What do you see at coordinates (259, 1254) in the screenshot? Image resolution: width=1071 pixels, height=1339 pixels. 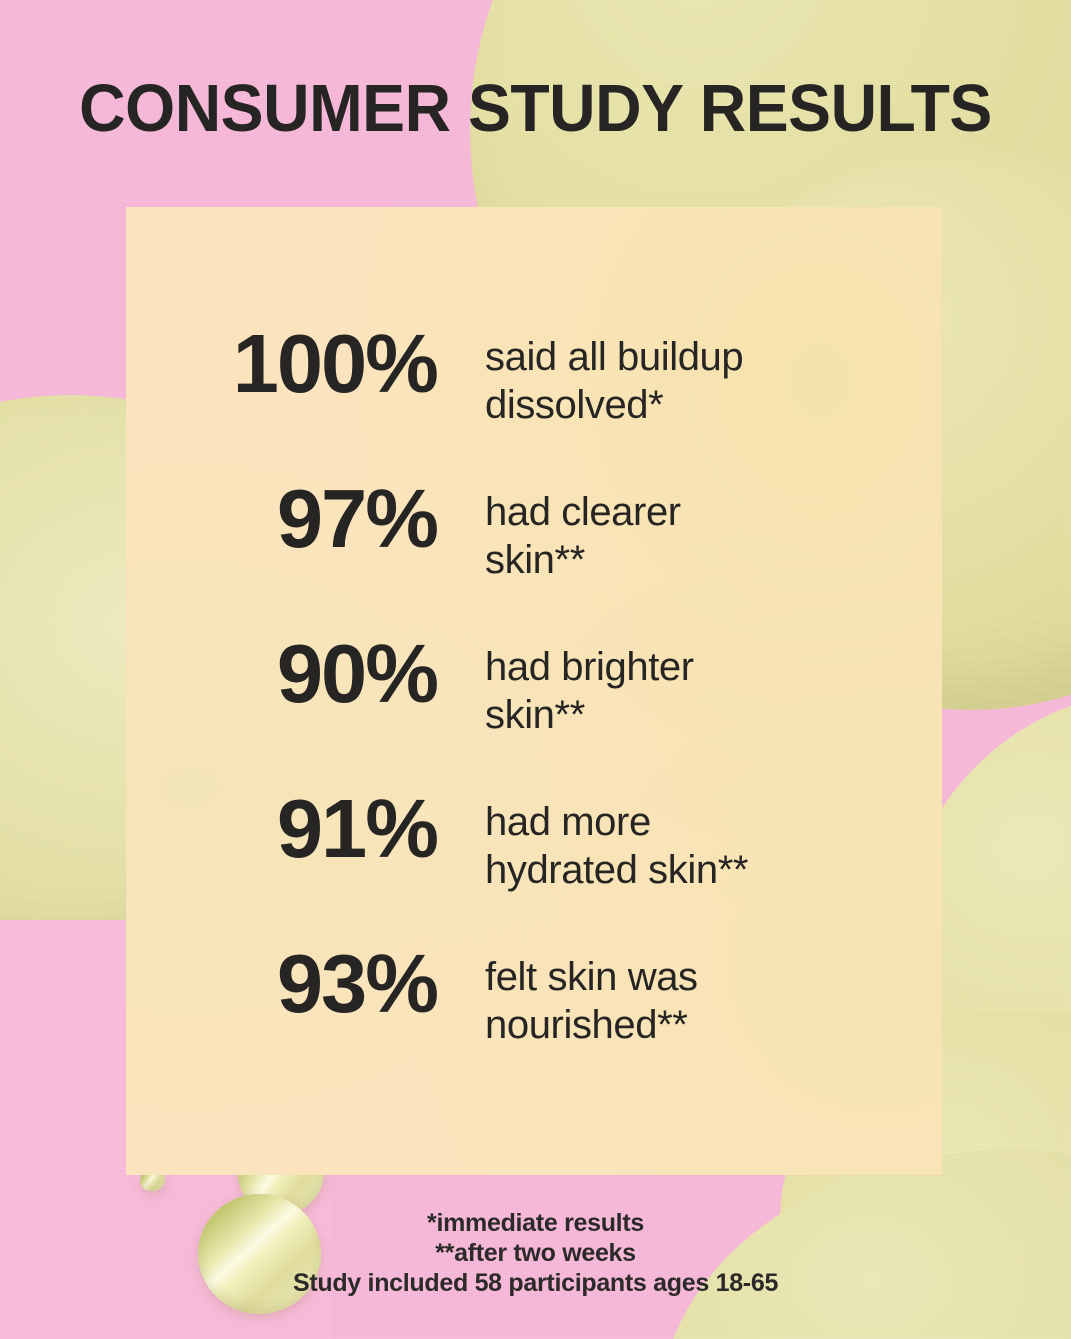 I see `oil-droplet-large-icon` at bounding box center [259, 1254].